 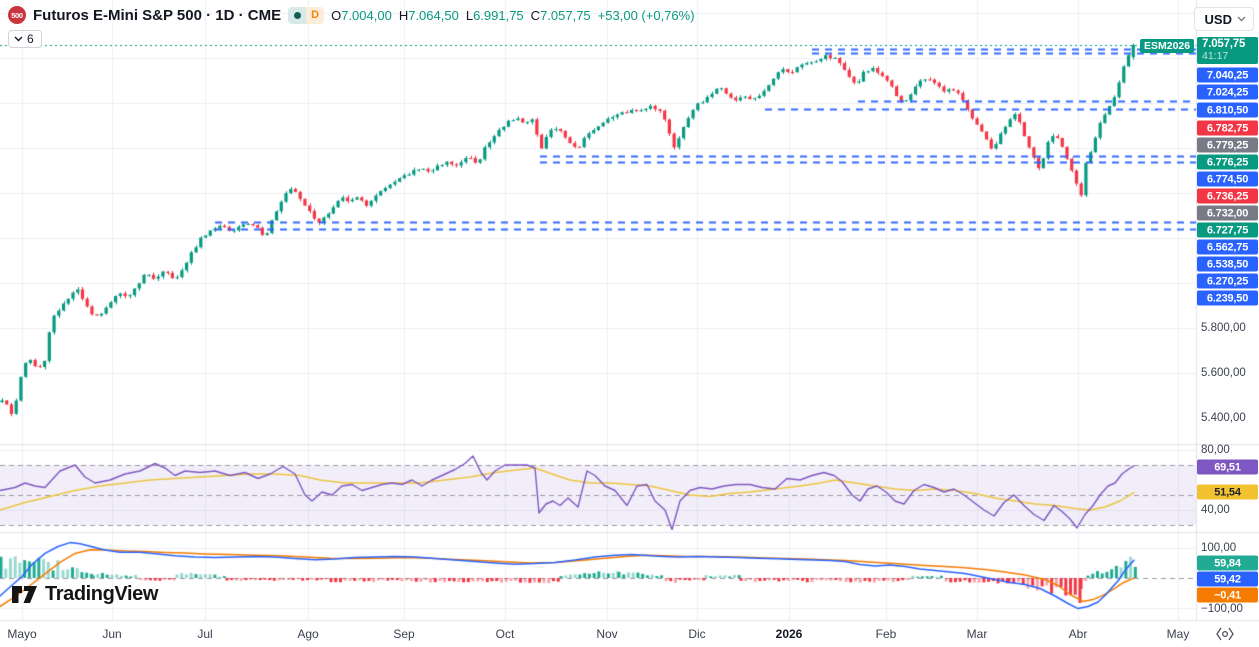 What do you see at coordinates (25, 39) in the screenshot?
I see `collapsed-indicators-button: 6` at bounding box center [25, 39].